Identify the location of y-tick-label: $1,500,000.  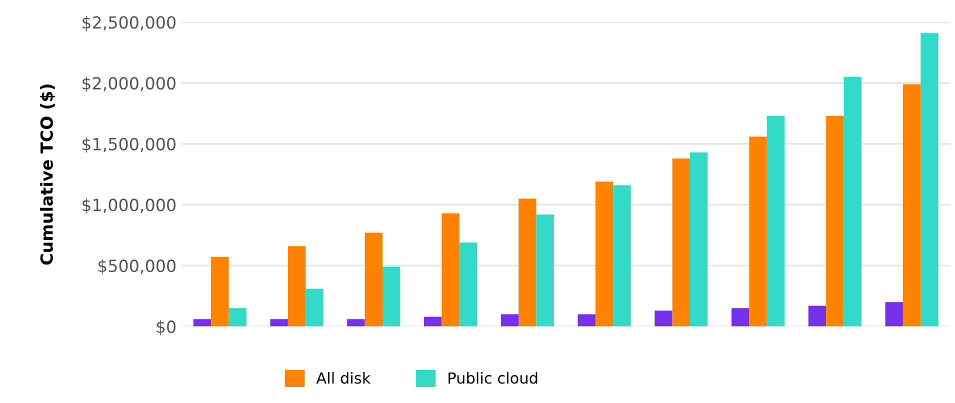
(129, 145).